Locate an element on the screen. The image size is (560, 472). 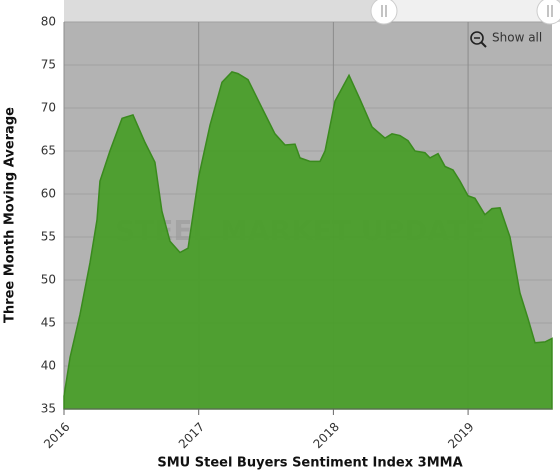
x-tick-label: 2019 is located at coordinates (460, 435).